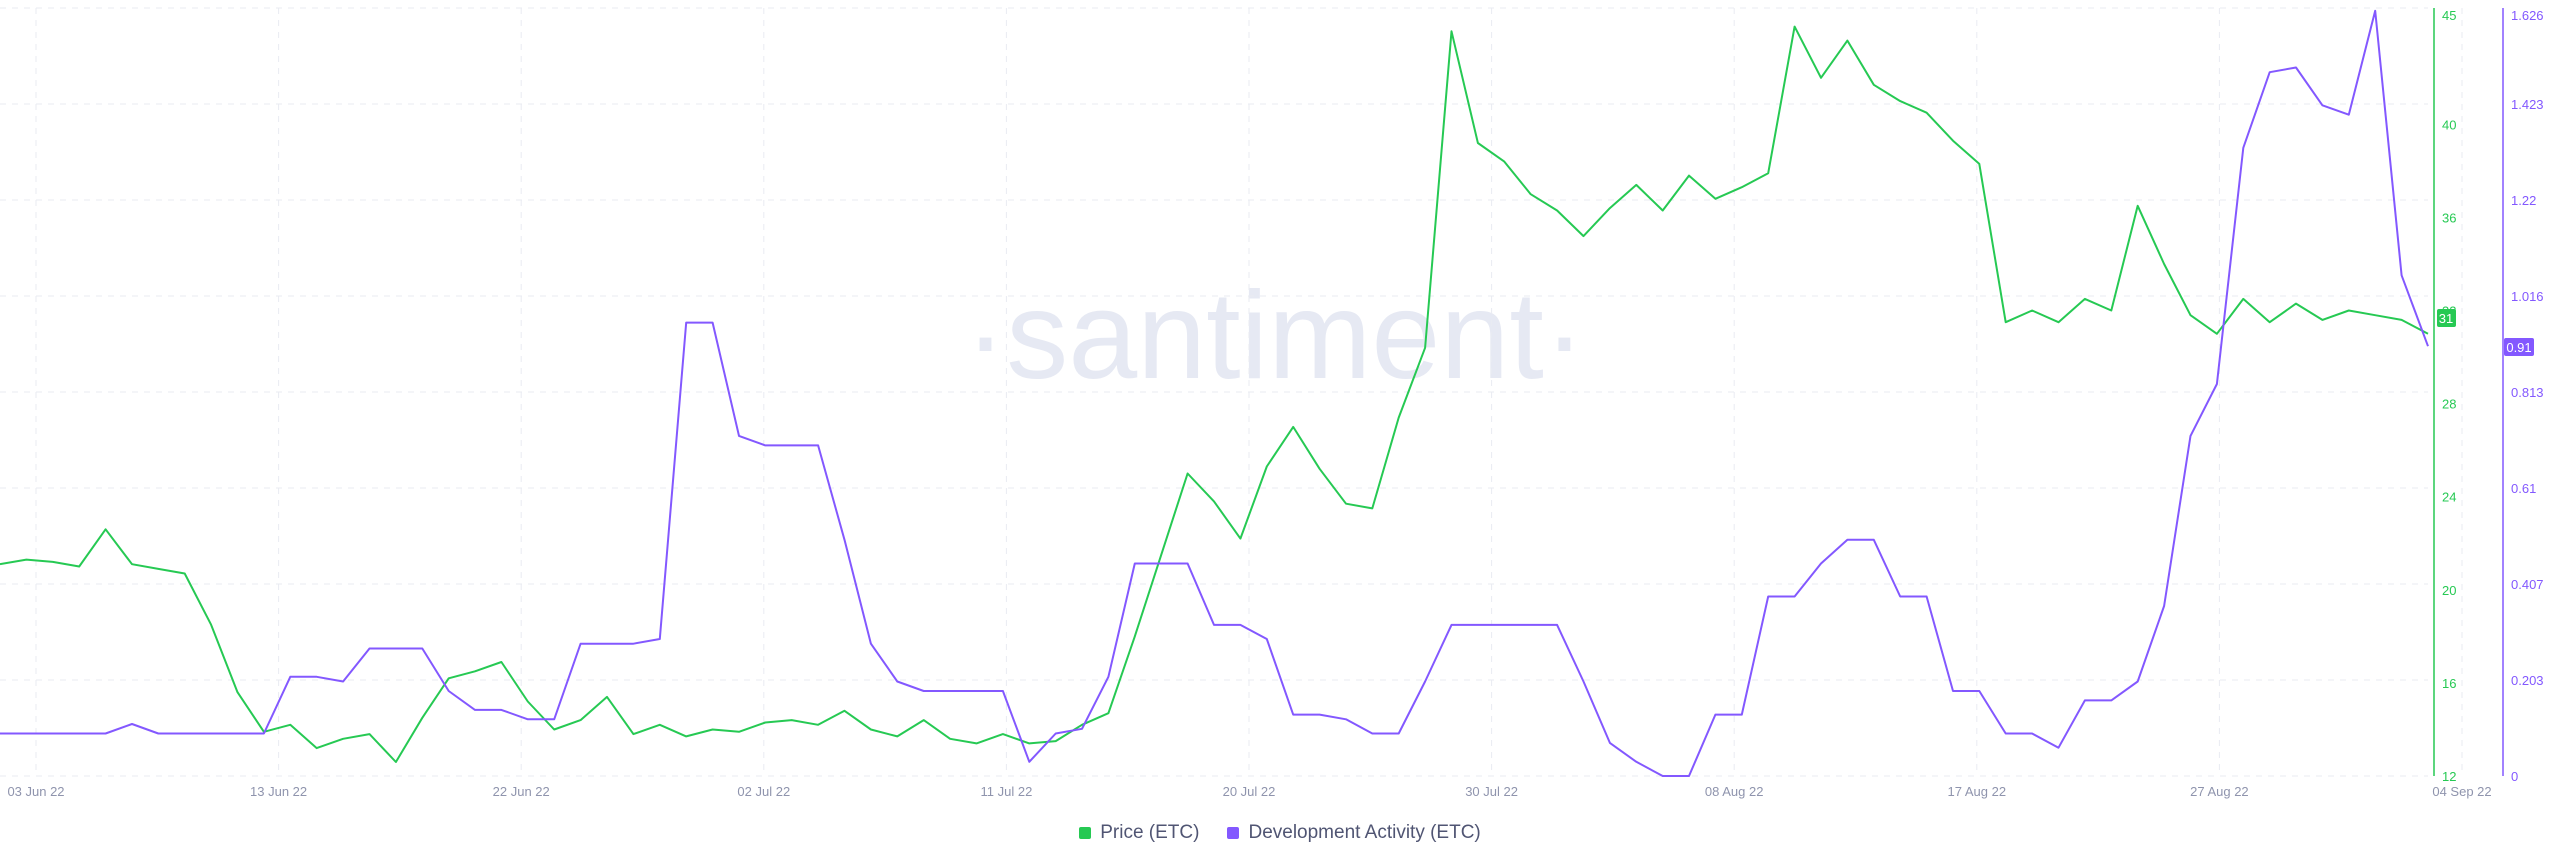 This screenshot has width=2560, height=867. Describe the element at coordinates (2449, 124) in the screenshot. I see `price-tick-label: 40` at that location.